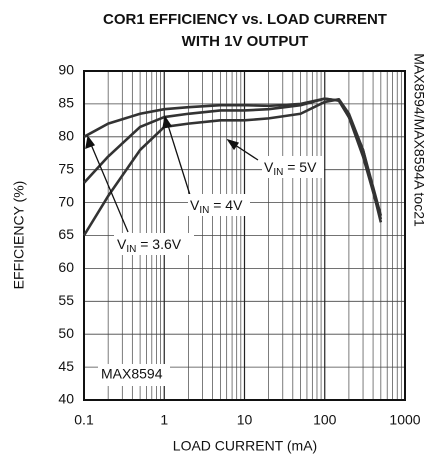  Describe the element at coordinates (149, 245) in the screenshot. I see `series-label: VIN = 3.6V` at that location.